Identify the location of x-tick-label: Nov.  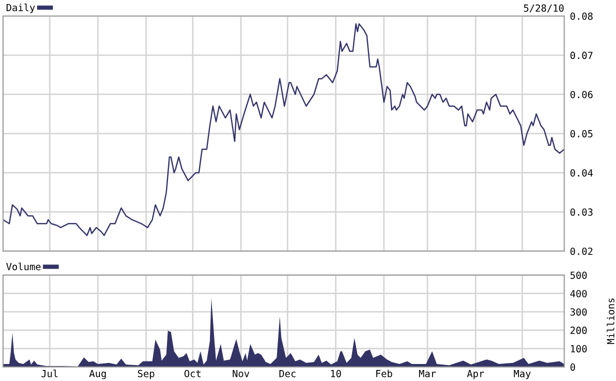
(241, 374).